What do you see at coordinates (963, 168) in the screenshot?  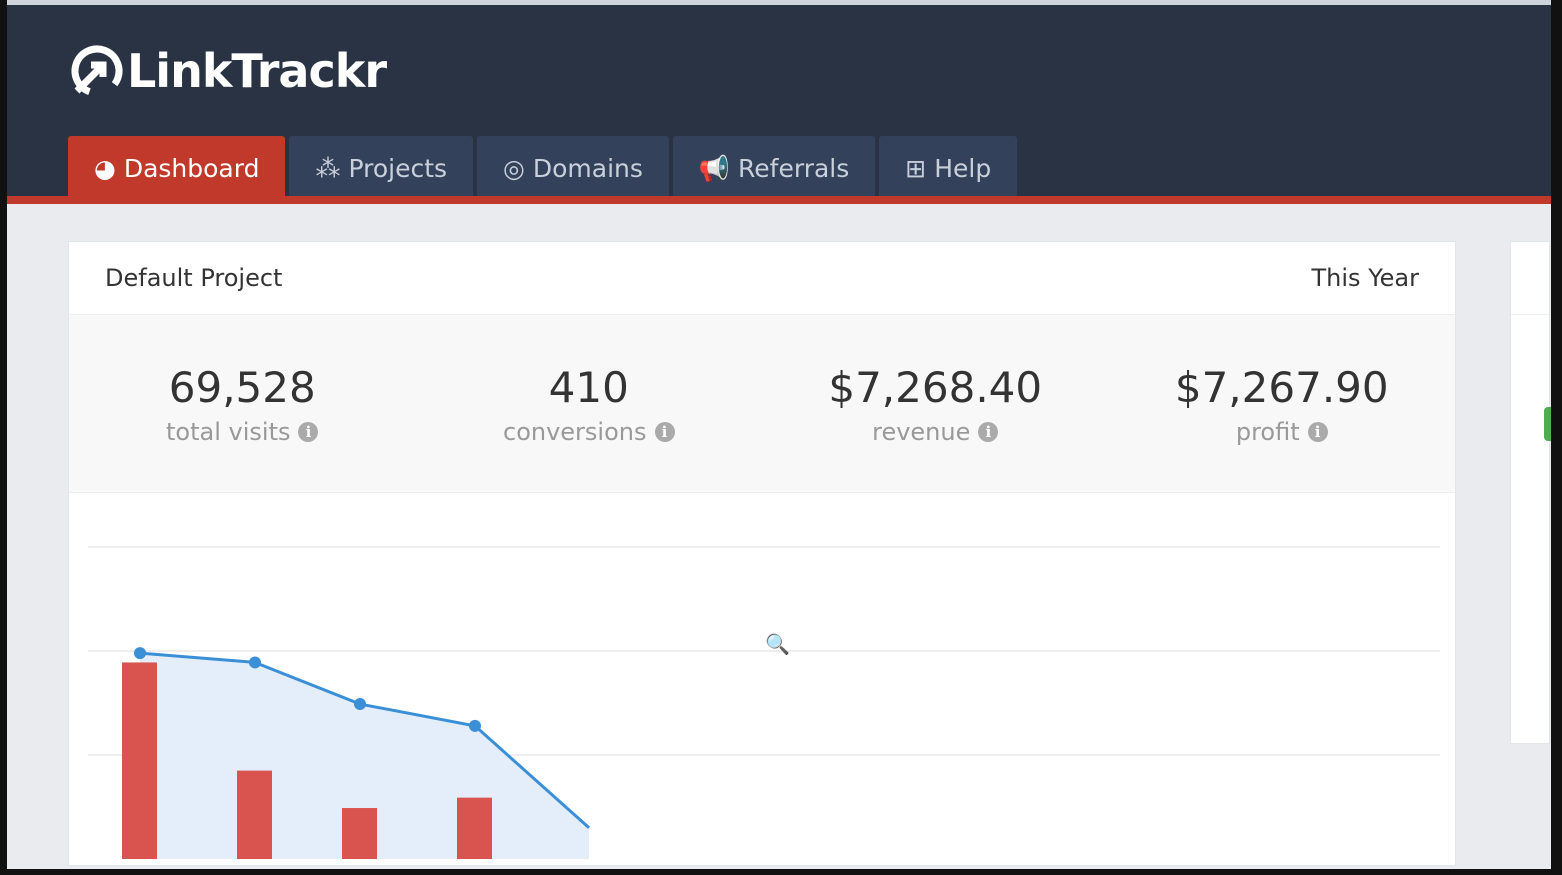 I see `tab-label: Help` at bounding box center [963, 168].